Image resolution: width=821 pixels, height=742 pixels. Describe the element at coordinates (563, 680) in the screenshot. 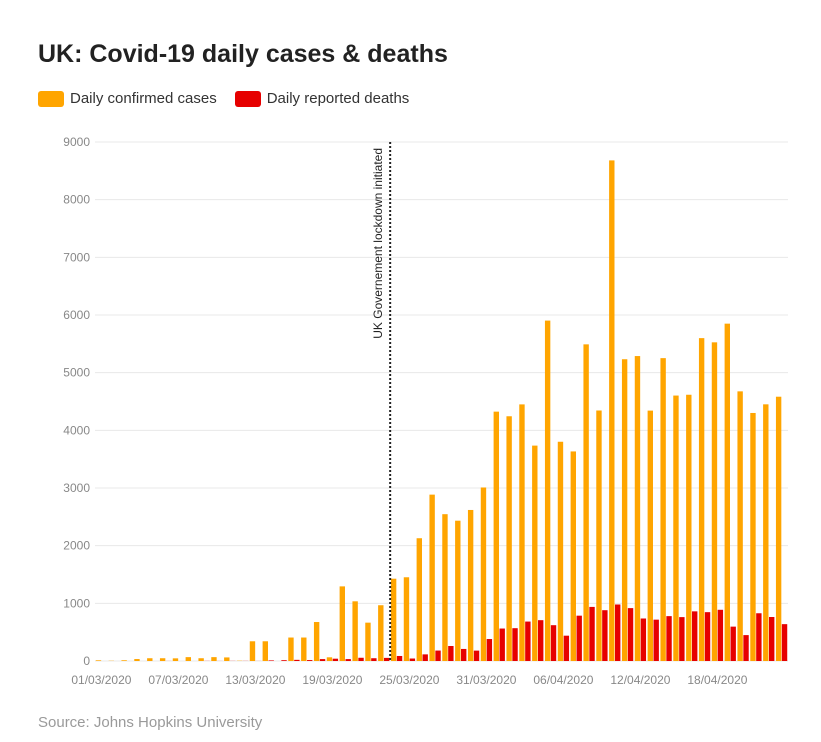

I see `x-tick-label: 06/04/2020` at that location.